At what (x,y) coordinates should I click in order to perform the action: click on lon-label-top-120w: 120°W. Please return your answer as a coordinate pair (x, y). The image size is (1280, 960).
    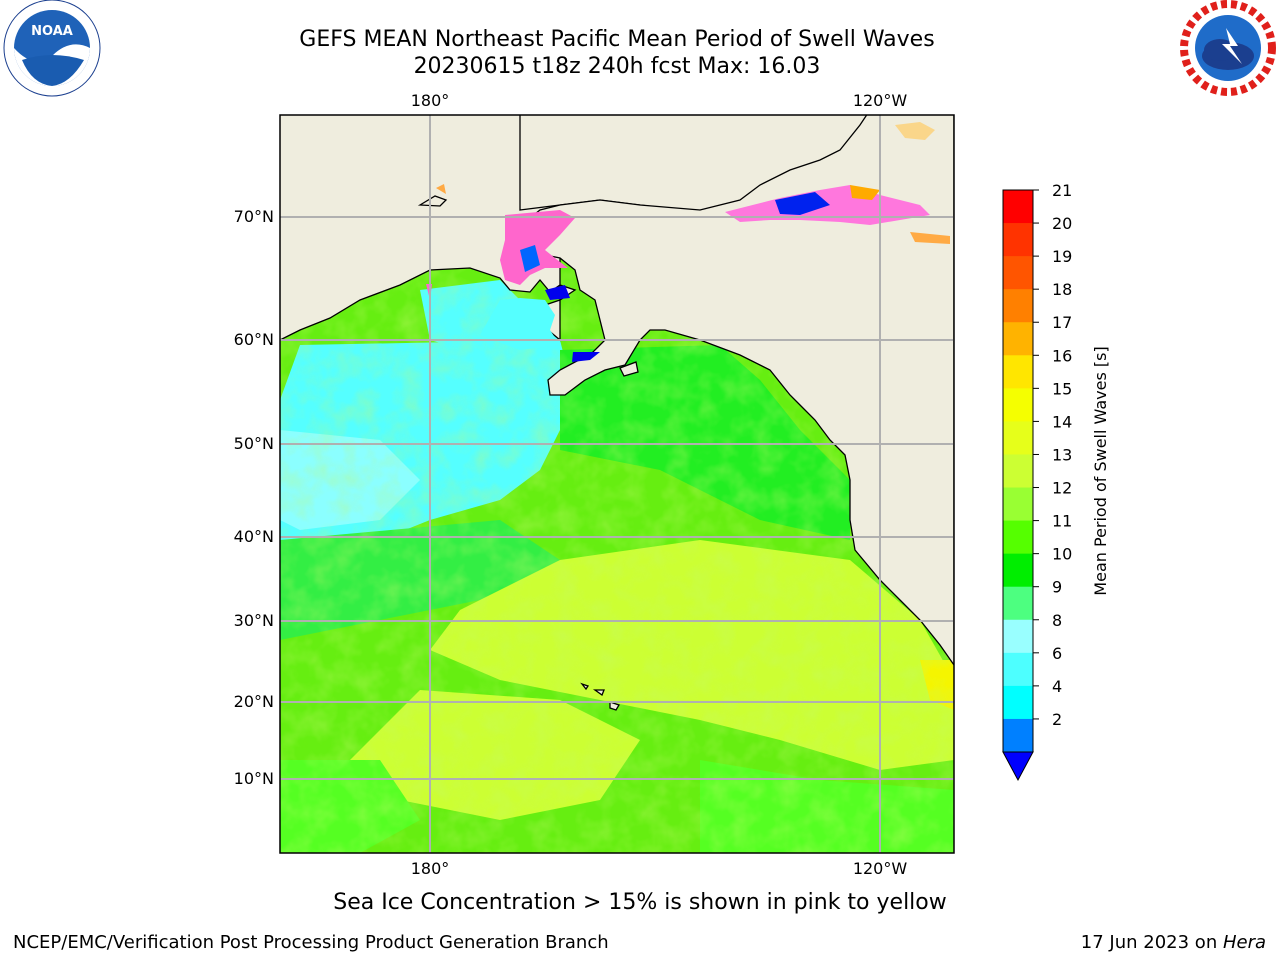
    Looking at the image, I should click on (880, 100).